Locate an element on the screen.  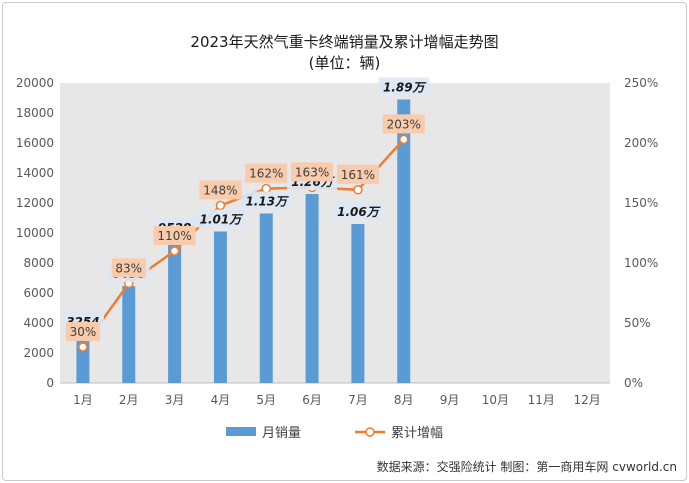
y-left-tick-label: 4000 is located at coordinates (38, 323).